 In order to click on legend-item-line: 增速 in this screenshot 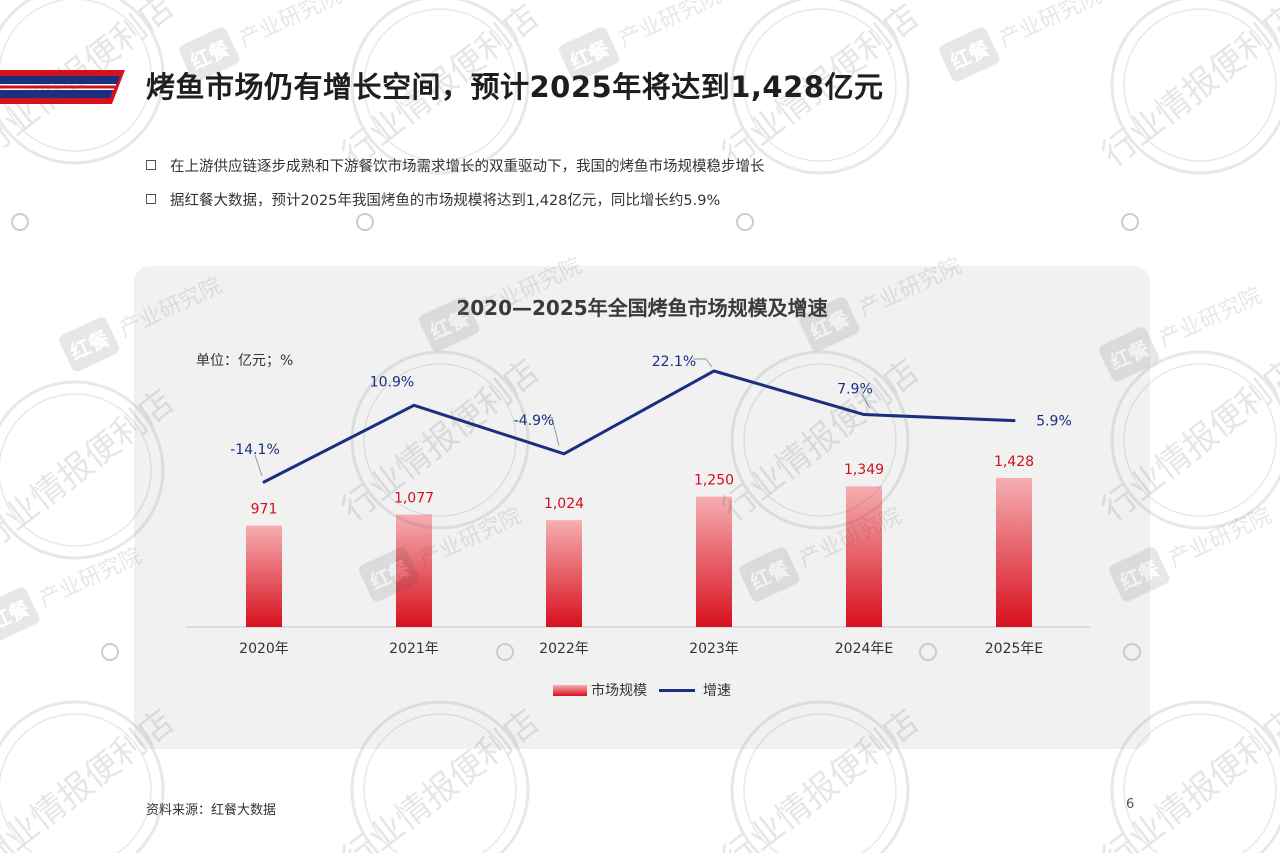, I will do `click(695, 690)`.